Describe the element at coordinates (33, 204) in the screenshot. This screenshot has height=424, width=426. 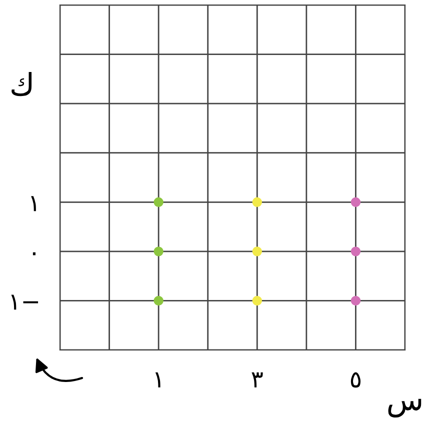
I see `y-tick-label: ١` at that location.